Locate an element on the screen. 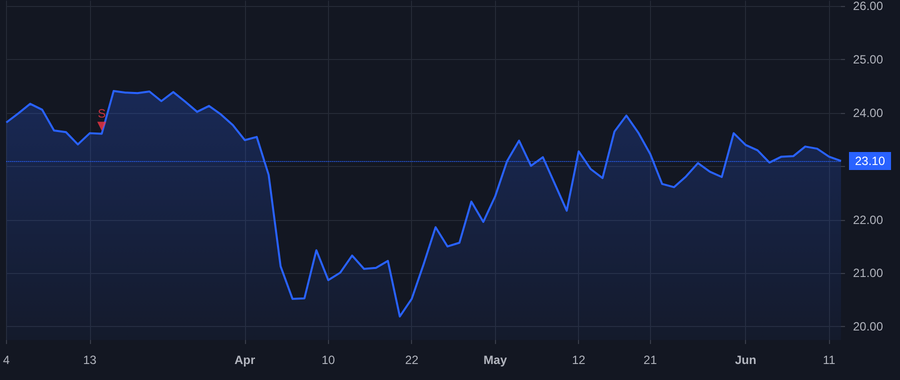 The height and width of the screenshot is (380, 900). y-tick-label: 22.00 is located at coordinates (868, 219).